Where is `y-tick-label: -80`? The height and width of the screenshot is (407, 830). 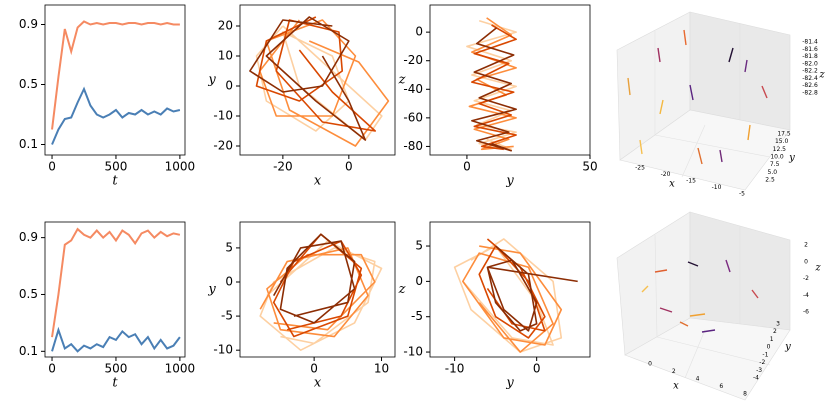
y-tick-label: -80 is located at coordinates (413, 146).